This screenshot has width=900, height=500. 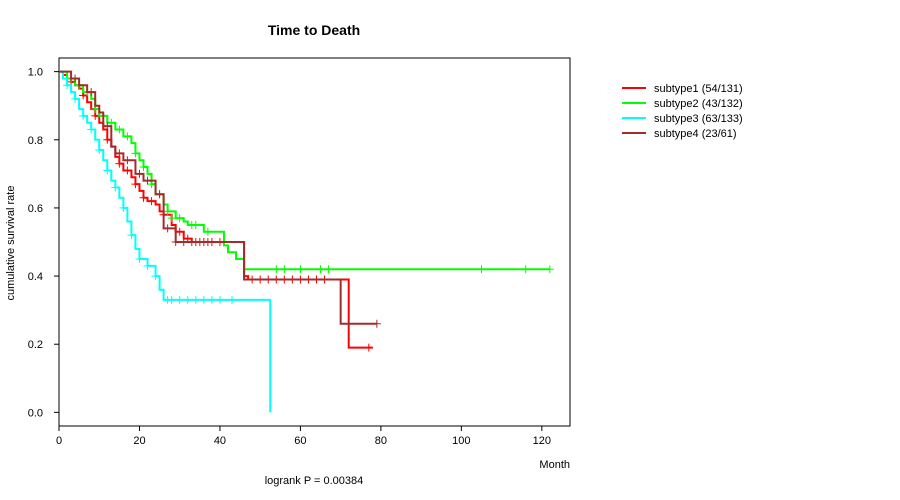 I want to click on x-tick-label: 80, so click(x=381, y=441).